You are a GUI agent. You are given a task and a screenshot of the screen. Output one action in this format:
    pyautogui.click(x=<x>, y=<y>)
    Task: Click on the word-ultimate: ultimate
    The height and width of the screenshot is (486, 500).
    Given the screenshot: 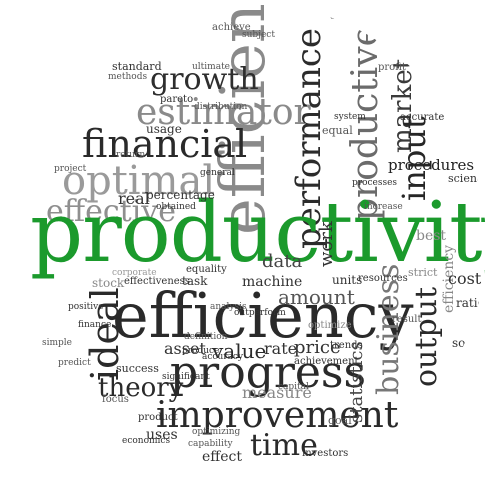 What is the action you would take?
    pyautogui.click(x=211, y=67)
    